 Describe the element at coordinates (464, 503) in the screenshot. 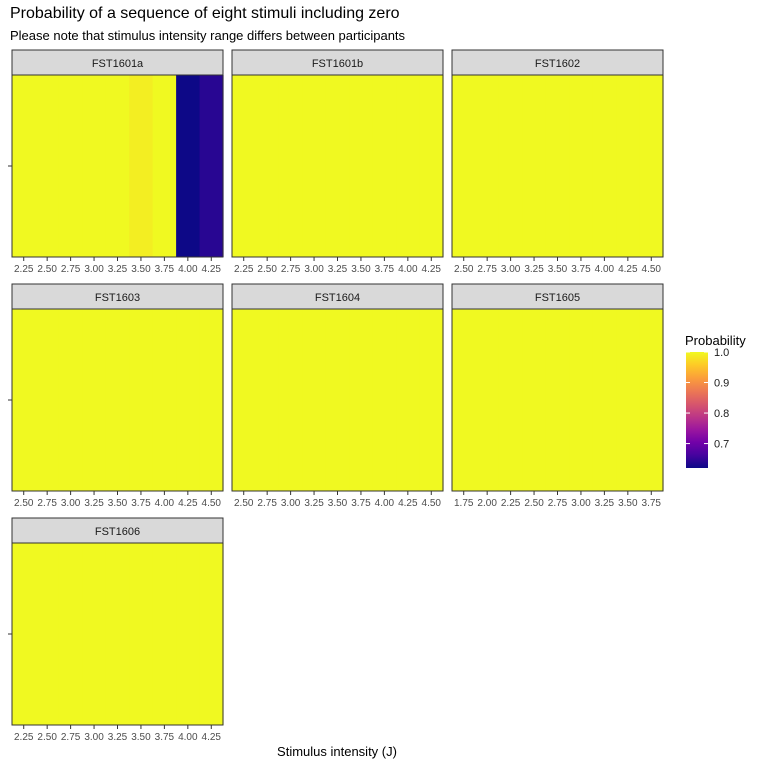

I see `x-tick-label: 1.75` at that location.